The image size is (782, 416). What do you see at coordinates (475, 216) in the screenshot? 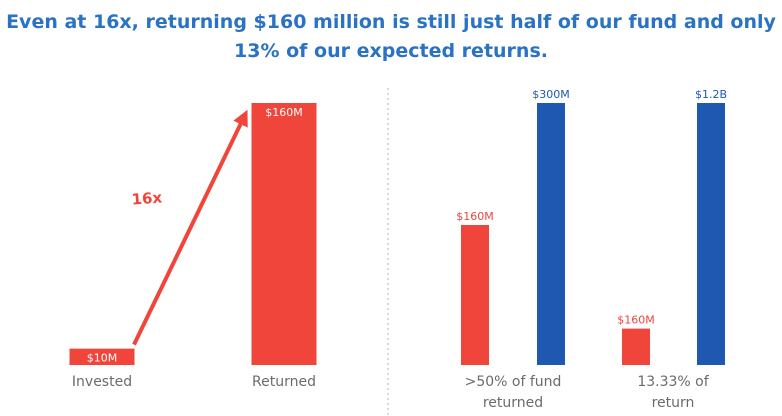
I see `data-label-red-1: $160M` at bounding box center [475, 216].